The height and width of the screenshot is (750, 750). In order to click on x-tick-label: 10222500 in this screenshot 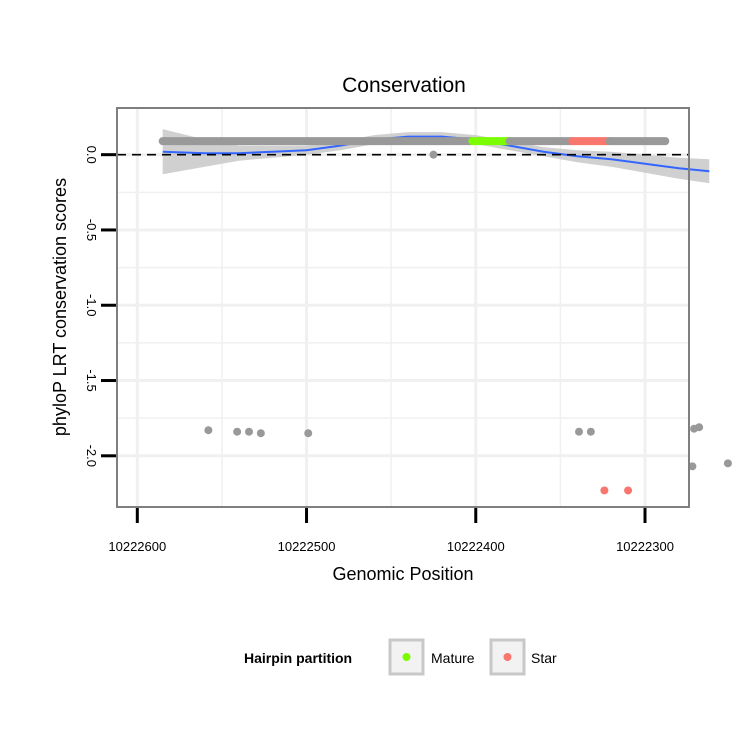, I will do `click(307, 546)`.